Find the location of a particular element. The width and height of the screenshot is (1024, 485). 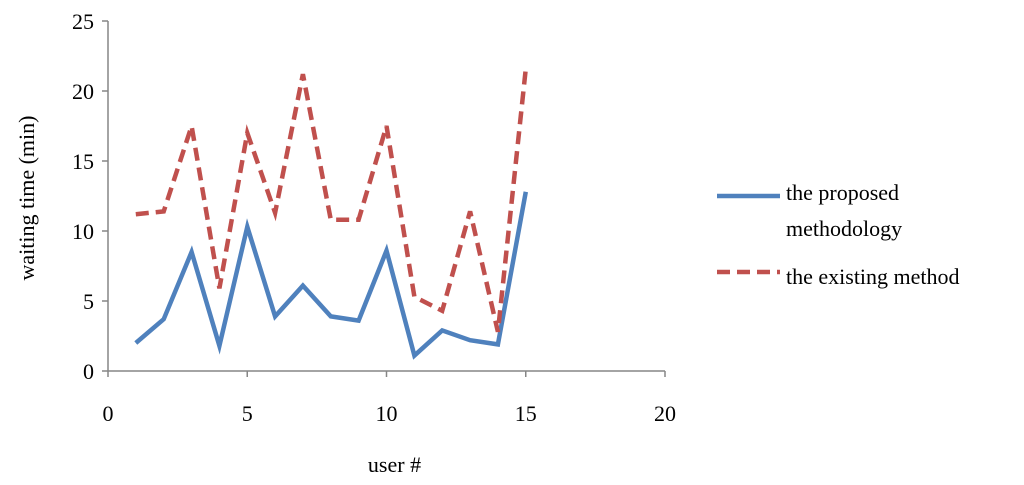

y-tick-label: 25 is located at coordinates (83, 21).